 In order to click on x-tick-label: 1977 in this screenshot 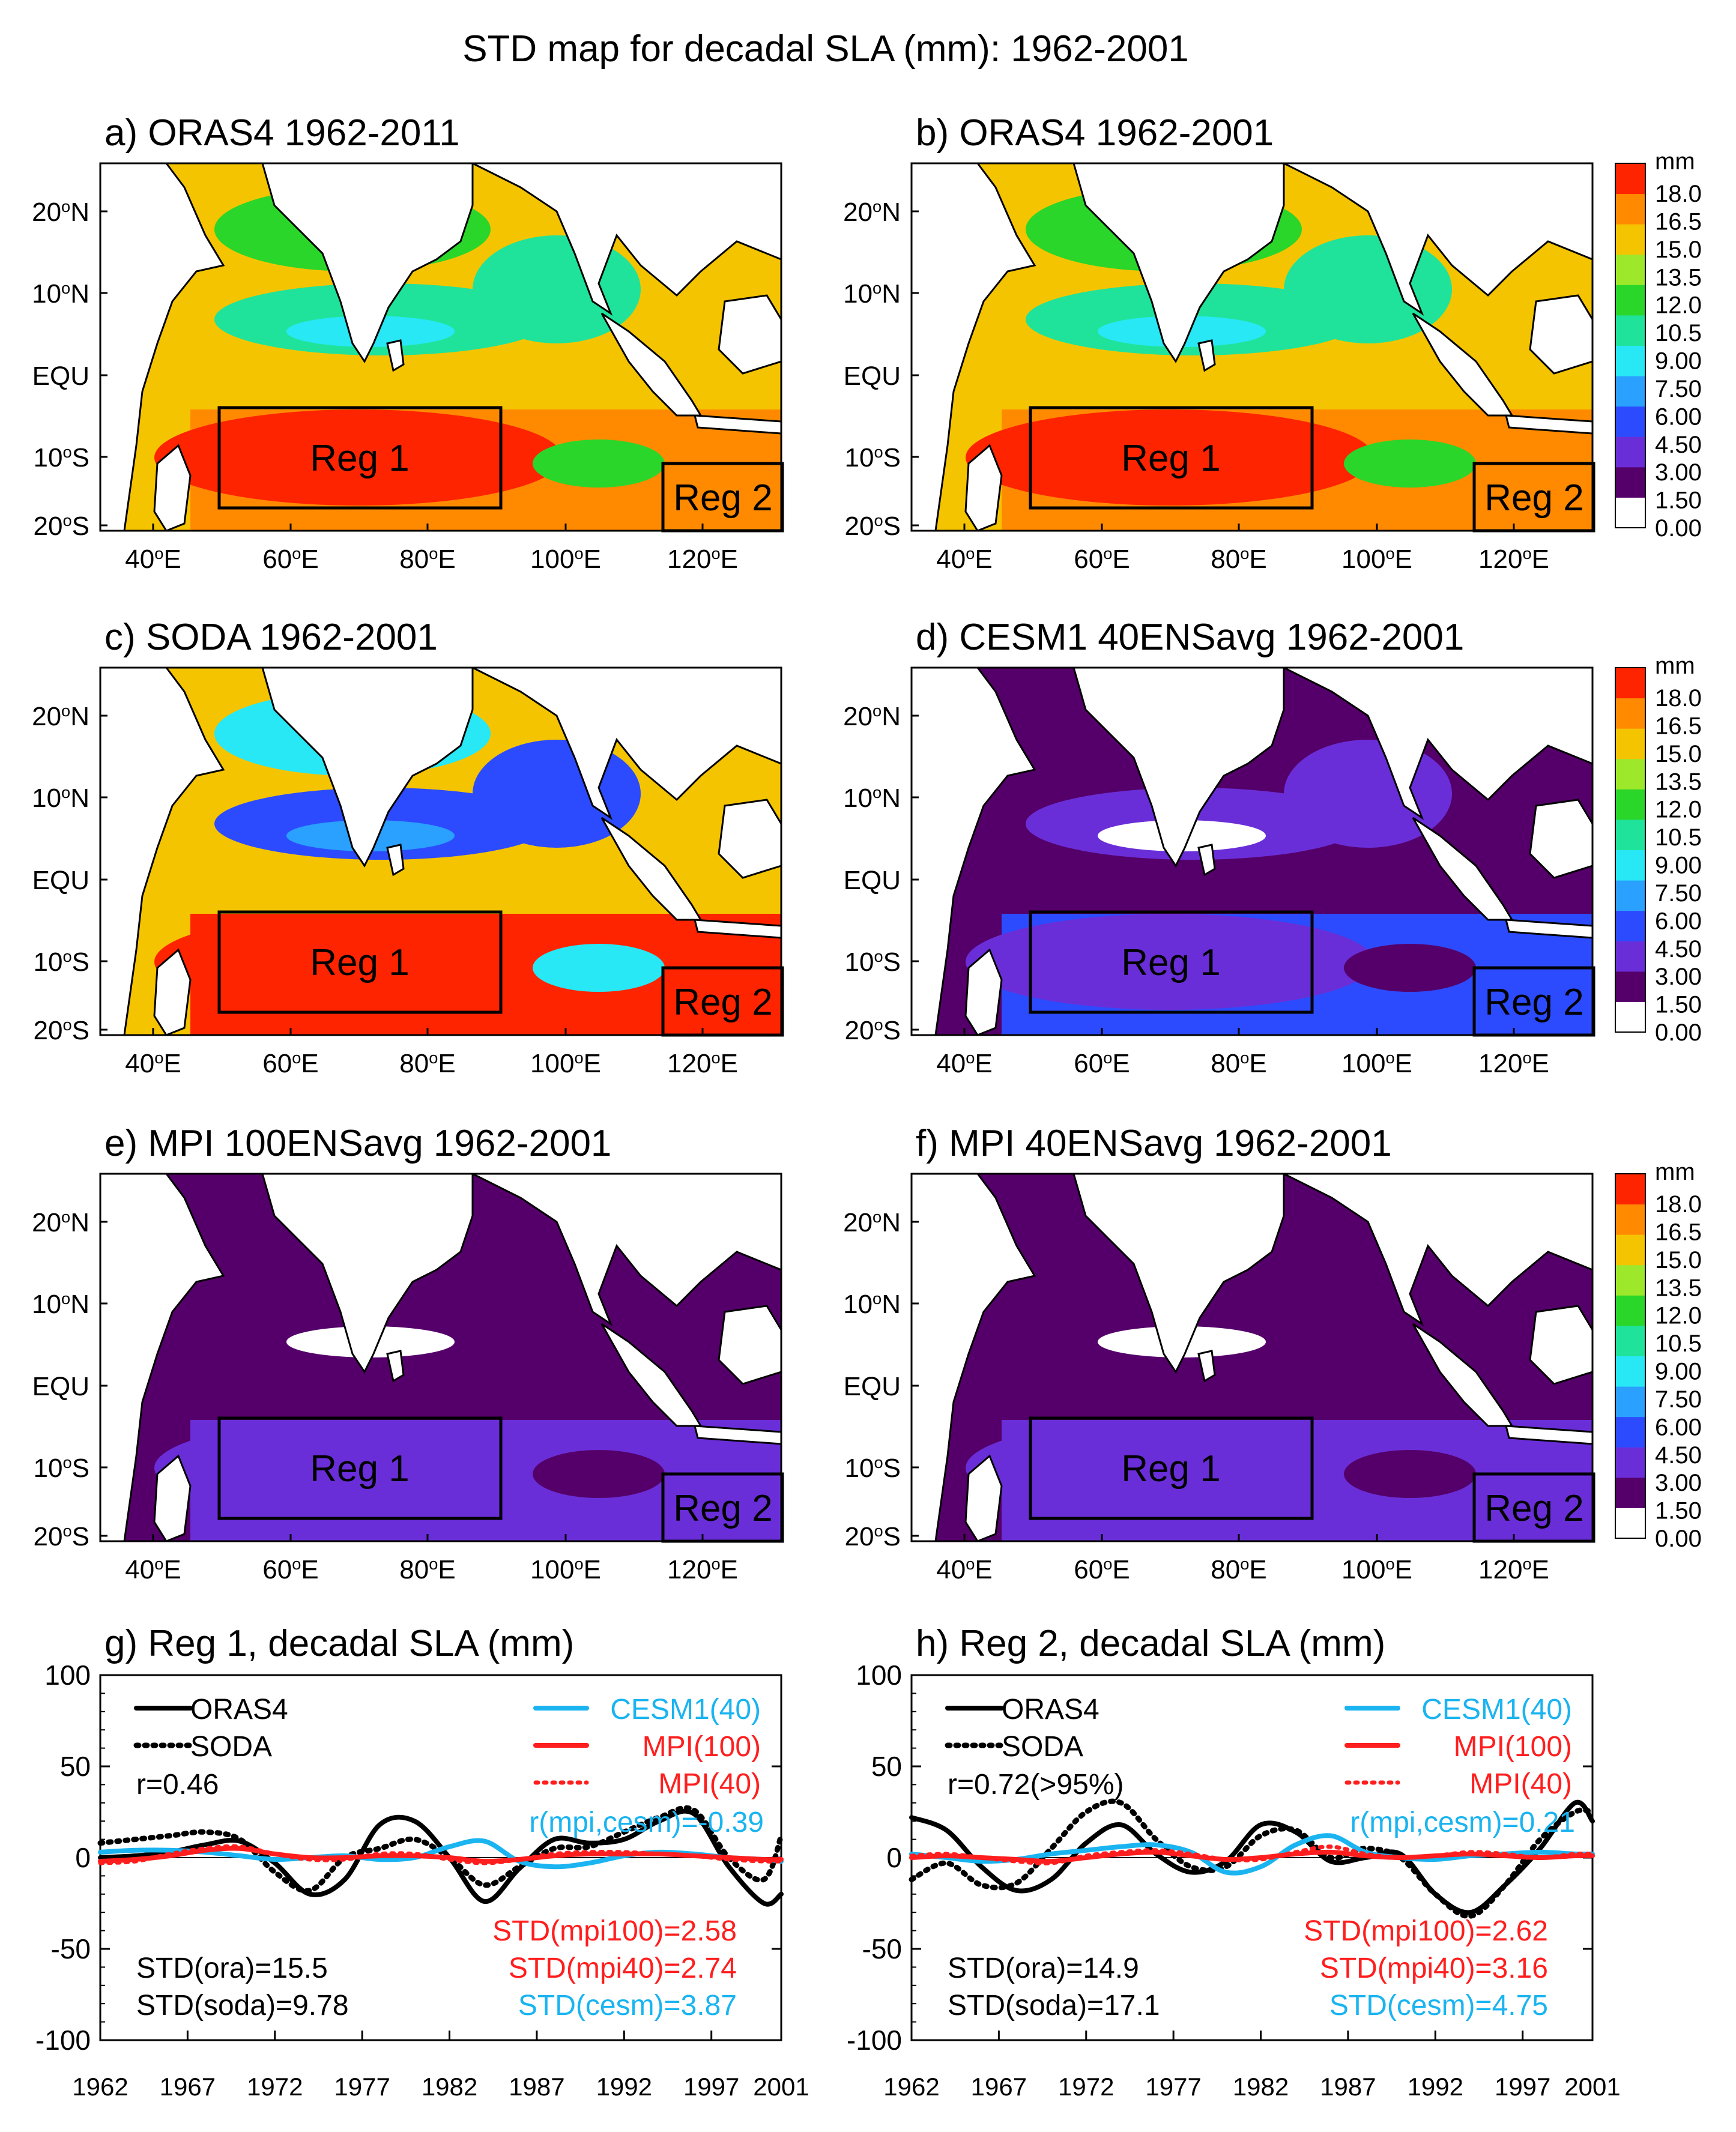, I will do `click(362, 2087)`.